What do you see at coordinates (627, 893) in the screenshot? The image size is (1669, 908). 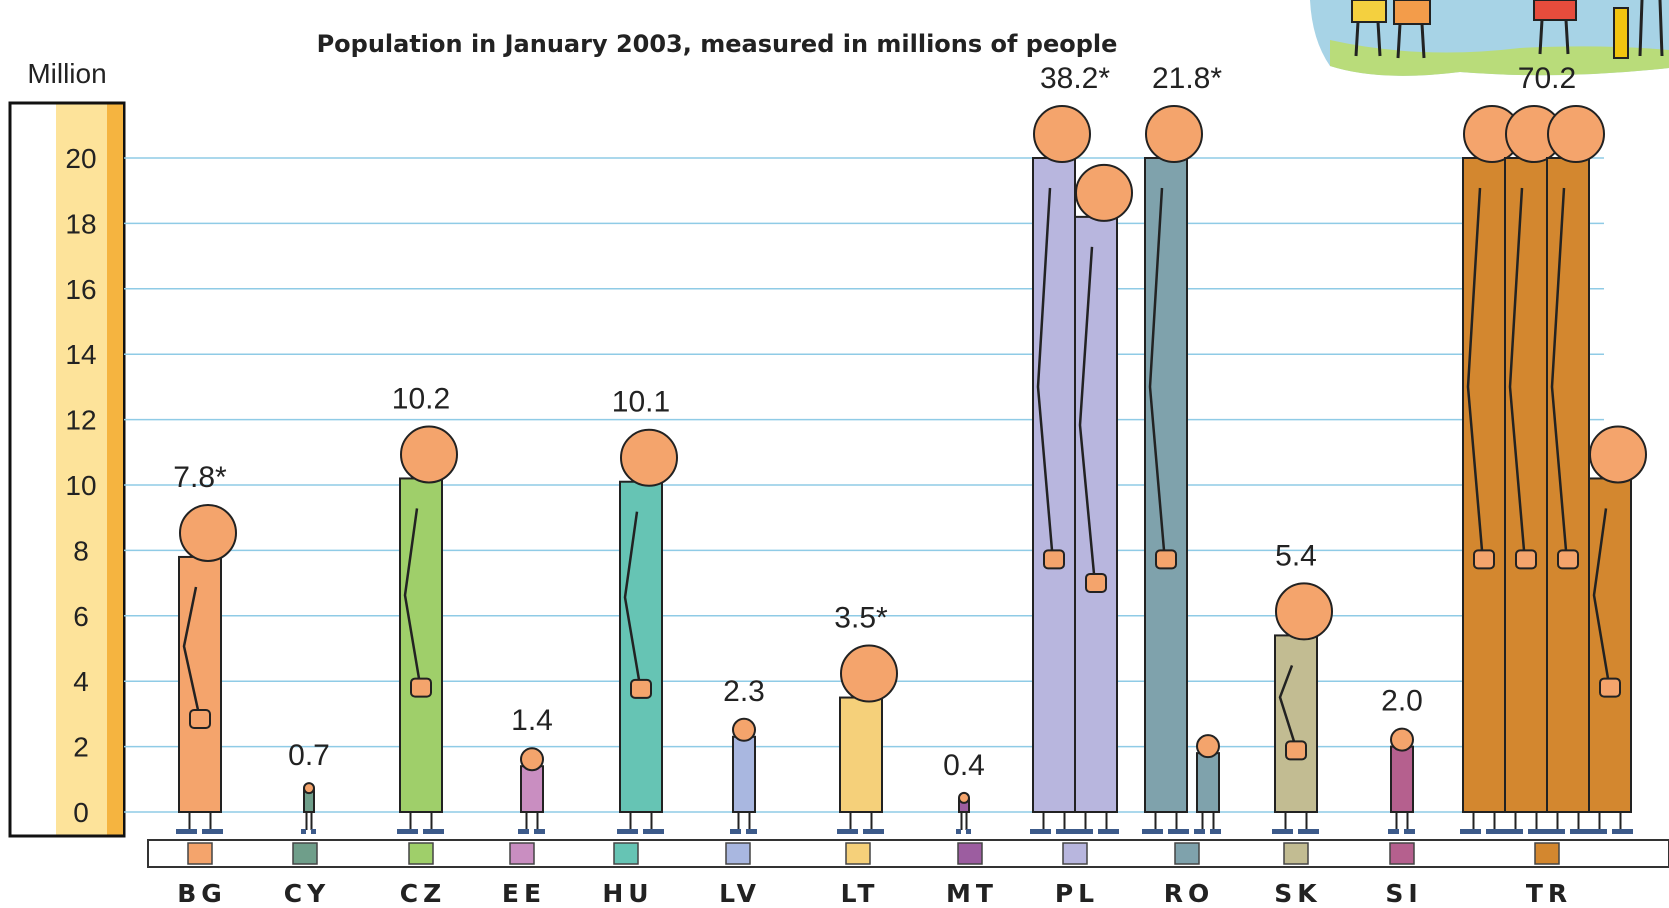 I see `legend-code: HU` at bounding box center [627, 893].